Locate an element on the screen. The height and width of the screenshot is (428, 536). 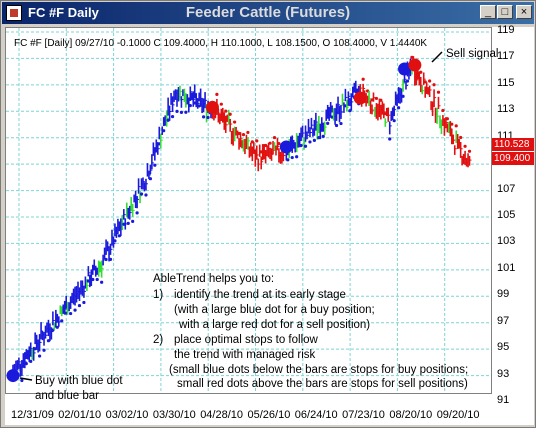
item1-text: identify the trend at its early stage is located at coordinates (260, 295).